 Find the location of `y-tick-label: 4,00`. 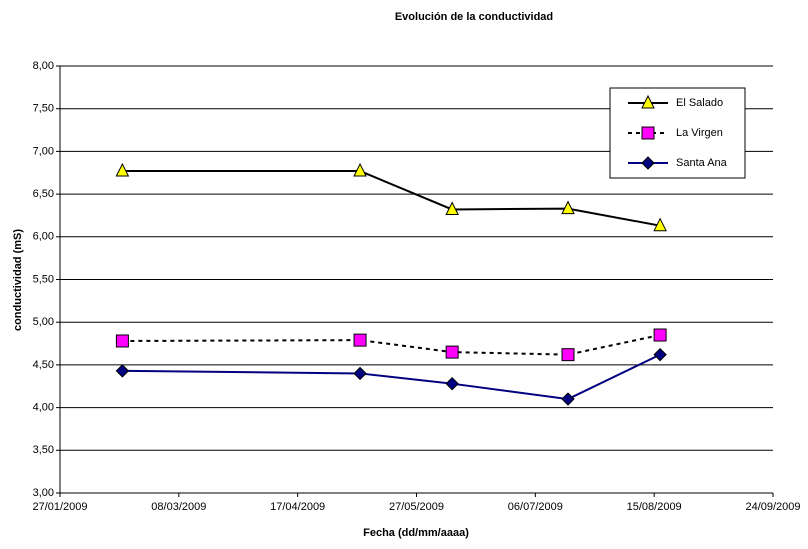

y-tick-label: 4,00 is located at coordinates (43, 408).